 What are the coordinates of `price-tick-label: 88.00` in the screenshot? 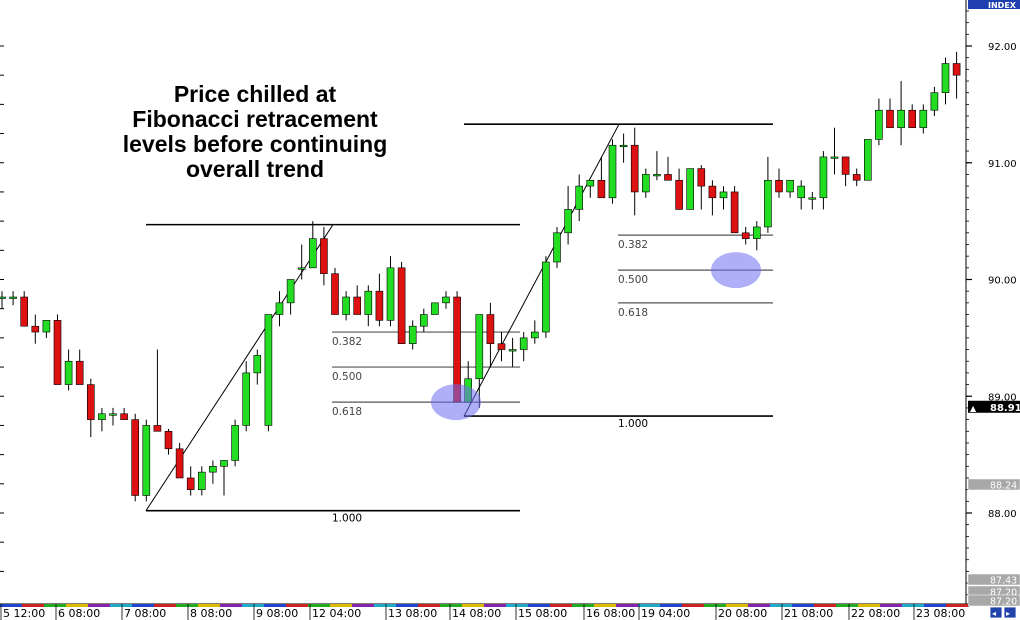 It's located at (1002, 514).